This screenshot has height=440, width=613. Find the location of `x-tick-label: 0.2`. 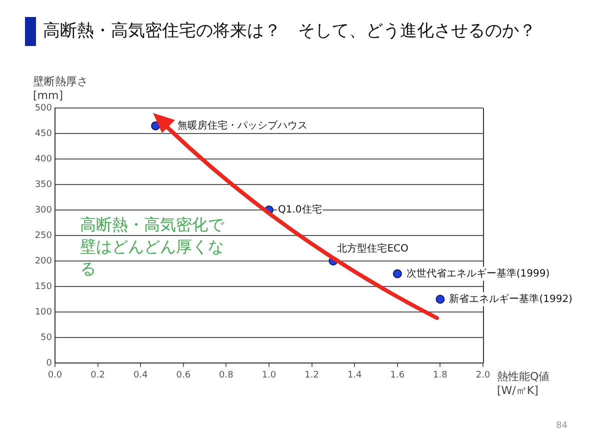

x-tick-label: 0.2 is located at coordinates (97, 375).